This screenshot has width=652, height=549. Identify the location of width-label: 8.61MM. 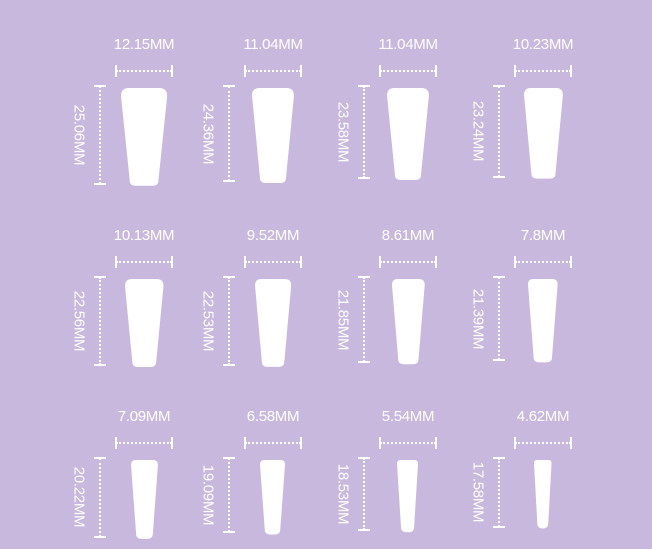
(408, 235).